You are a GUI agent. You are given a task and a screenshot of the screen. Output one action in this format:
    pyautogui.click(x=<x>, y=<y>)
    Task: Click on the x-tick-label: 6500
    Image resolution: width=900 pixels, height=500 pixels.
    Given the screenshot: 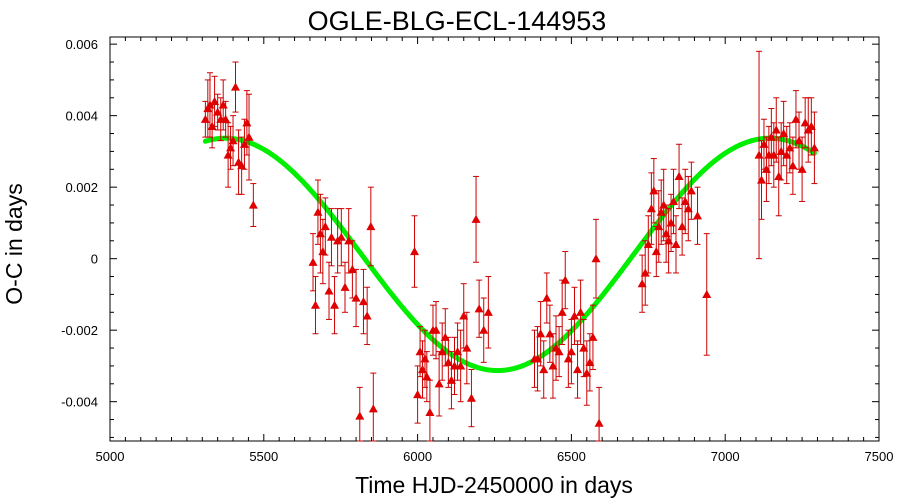 What is the action you would take?
    pyautogui.click(x=571, y=456)
    